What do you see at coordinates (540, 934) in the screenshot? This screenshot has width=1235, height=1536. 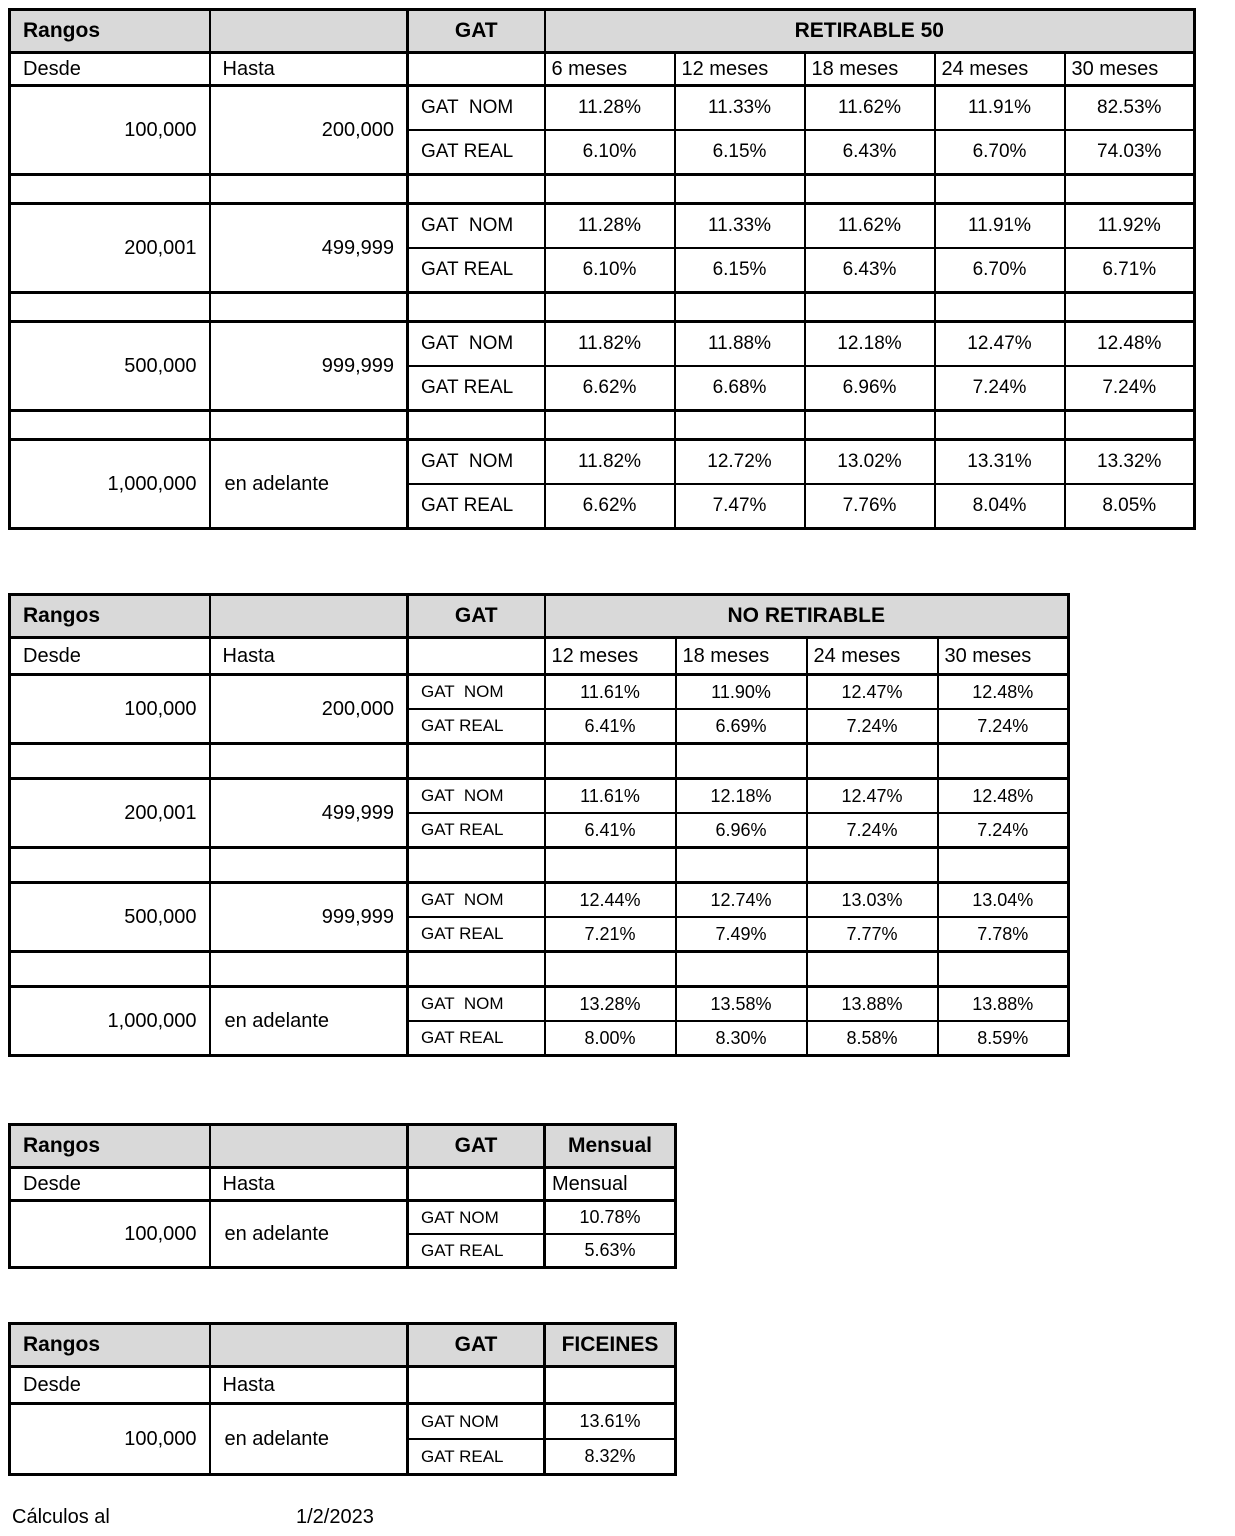 I see `gat-real-row: GAT REAL 7.21% 7.49% 7.77% 7.78%` at bounding box center [540, 934].